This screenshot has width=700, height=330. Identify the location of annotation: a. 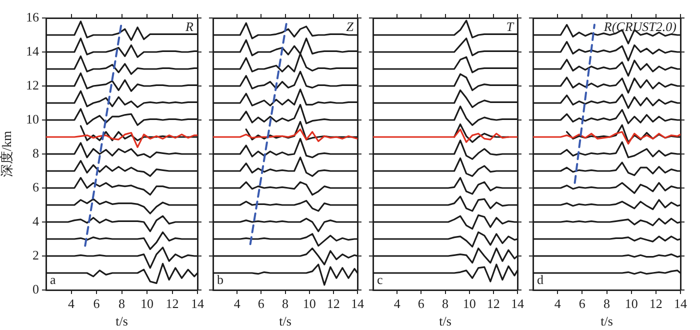
(53, 279).